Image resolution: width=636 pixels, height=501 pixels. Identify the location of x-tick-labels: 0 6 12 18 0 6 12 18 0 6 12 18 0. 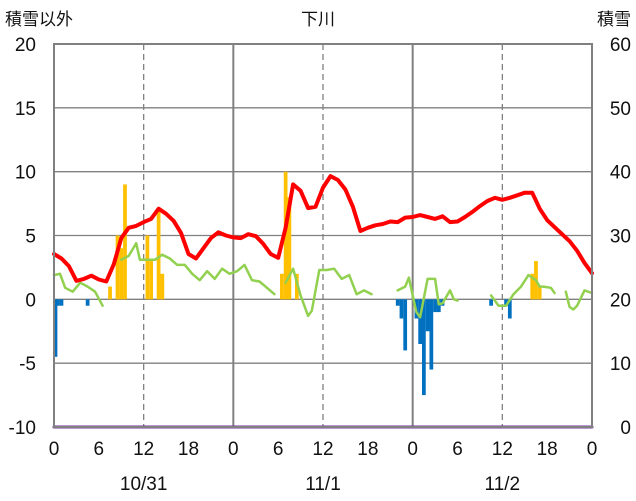
(323, 449).